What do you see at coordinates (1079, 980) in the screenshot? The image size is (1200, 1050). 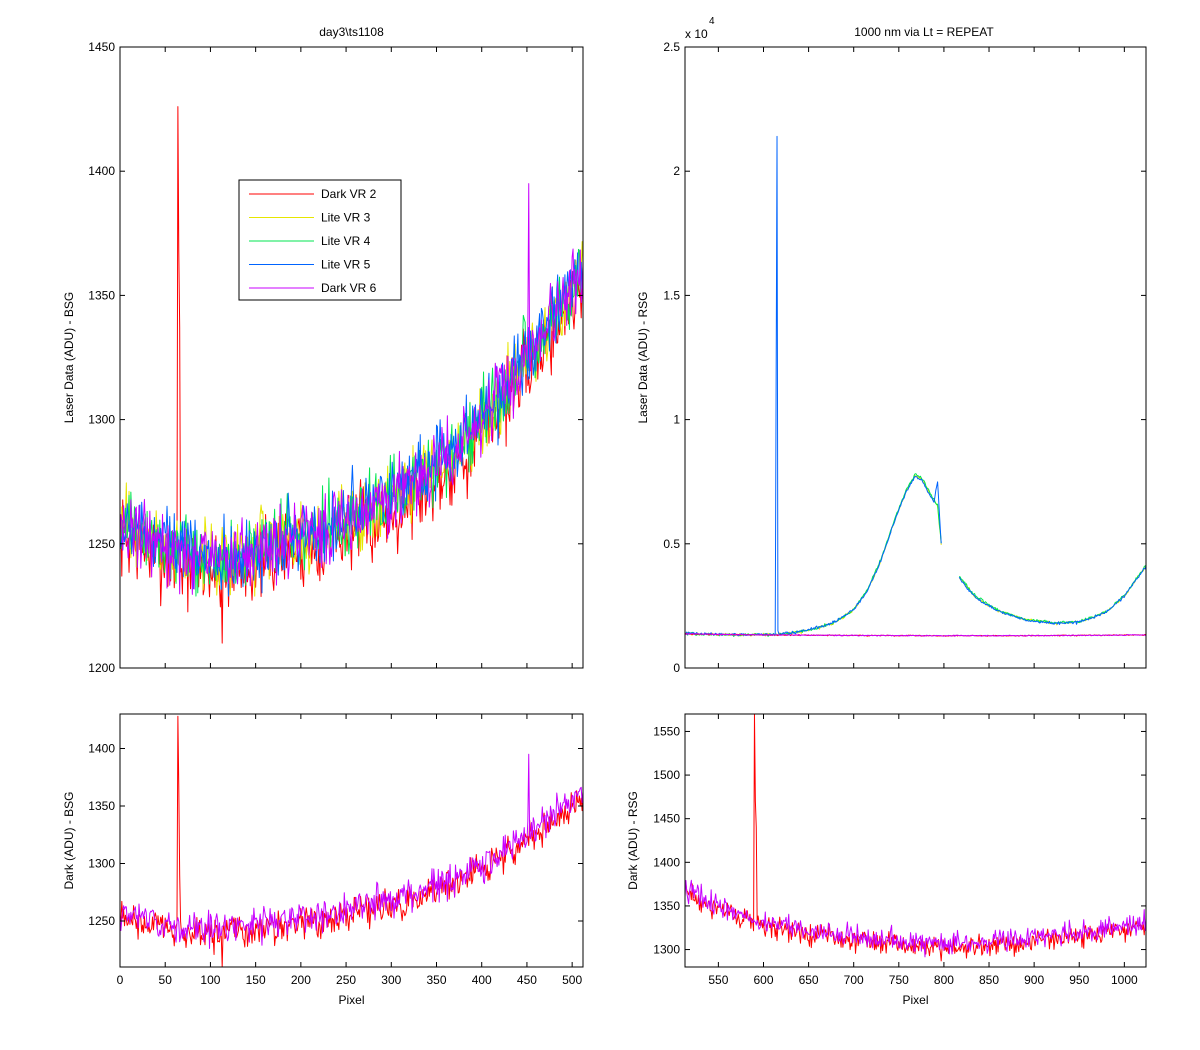 I see `x-tick-label: 950` at bounding box center [1079, 980].